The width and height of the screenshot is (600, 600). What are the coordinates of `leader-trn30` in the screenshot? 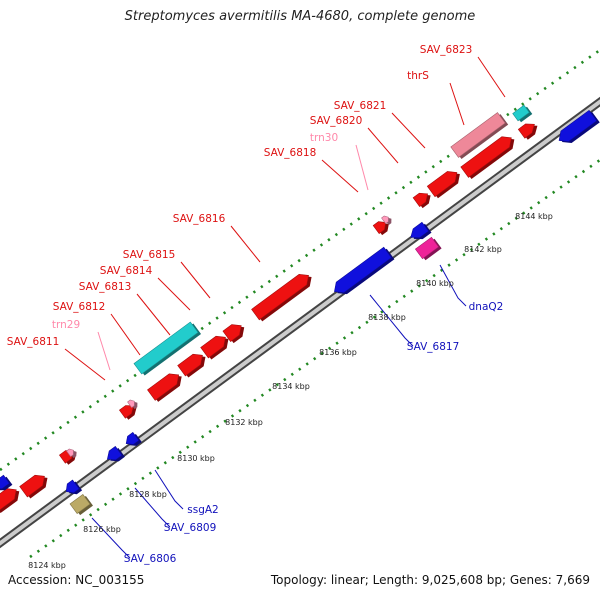 It's located at (362, 167).